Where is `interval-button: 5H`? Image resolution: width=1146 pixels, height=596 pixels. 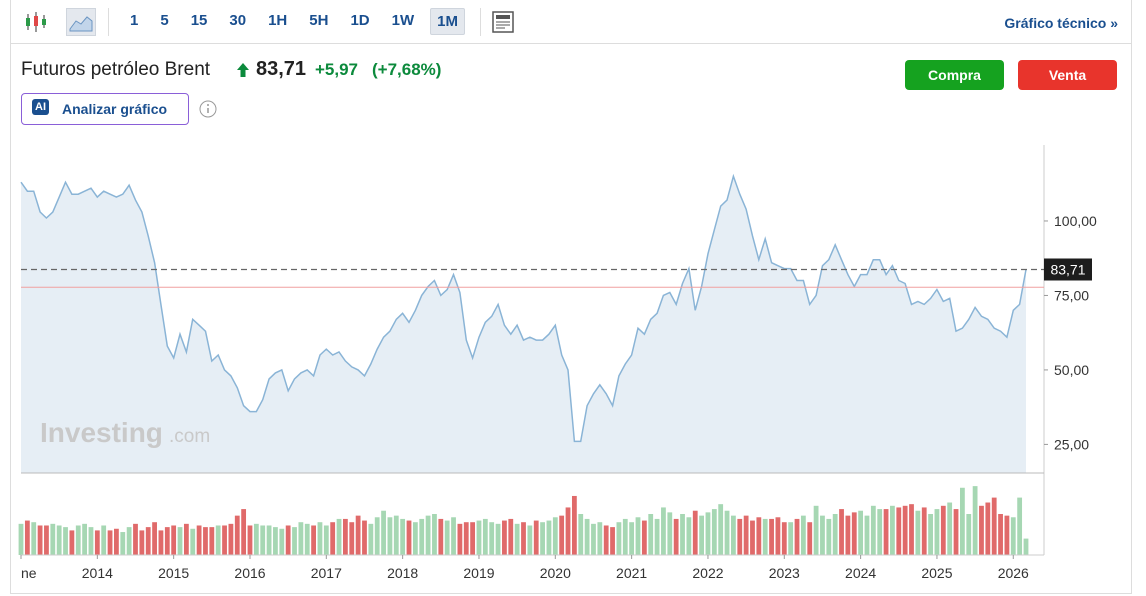
interval-button: 5H is located at coordinates (319, 20).